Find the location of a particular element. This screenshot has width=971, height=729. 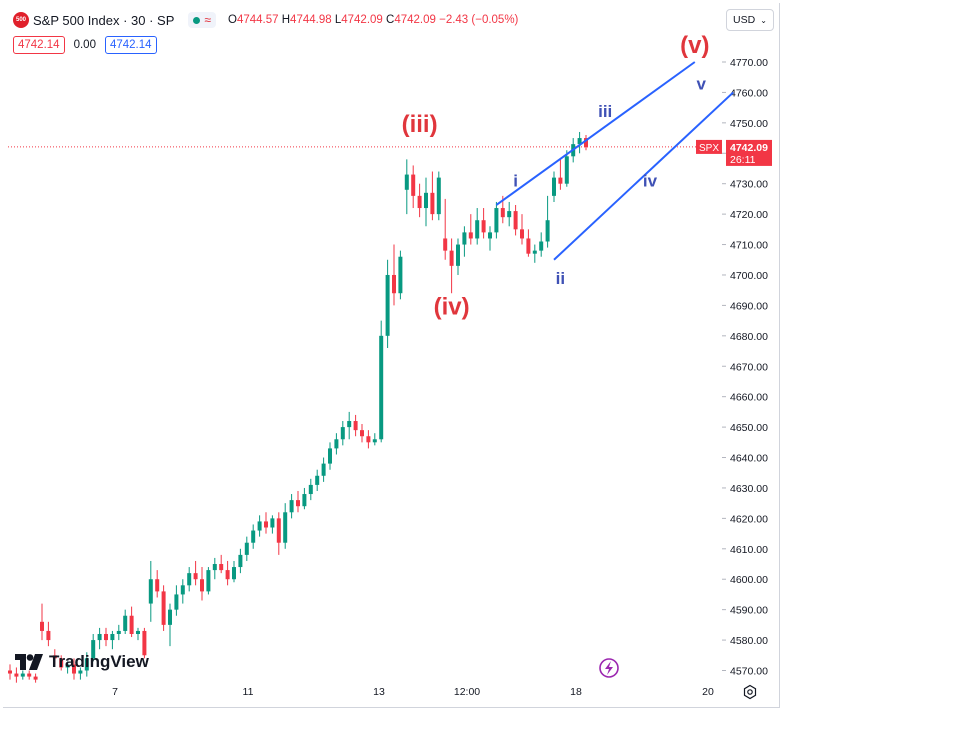

tradingview-logo: TradingView is located at coordinates (82, 662).